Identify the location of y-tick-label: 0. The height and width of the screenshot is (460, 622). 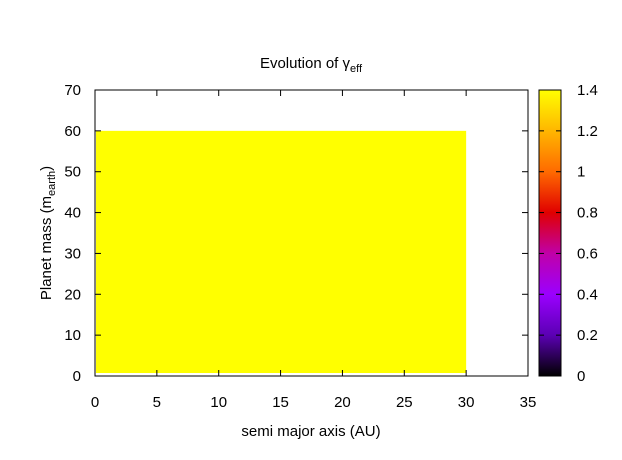
(77, 376).